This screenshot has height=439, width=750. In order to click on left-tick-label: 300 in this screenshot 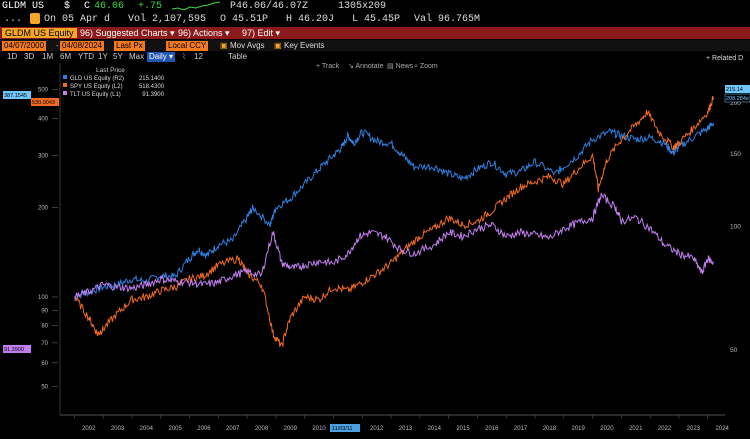, I will do `click(43, 156)`.